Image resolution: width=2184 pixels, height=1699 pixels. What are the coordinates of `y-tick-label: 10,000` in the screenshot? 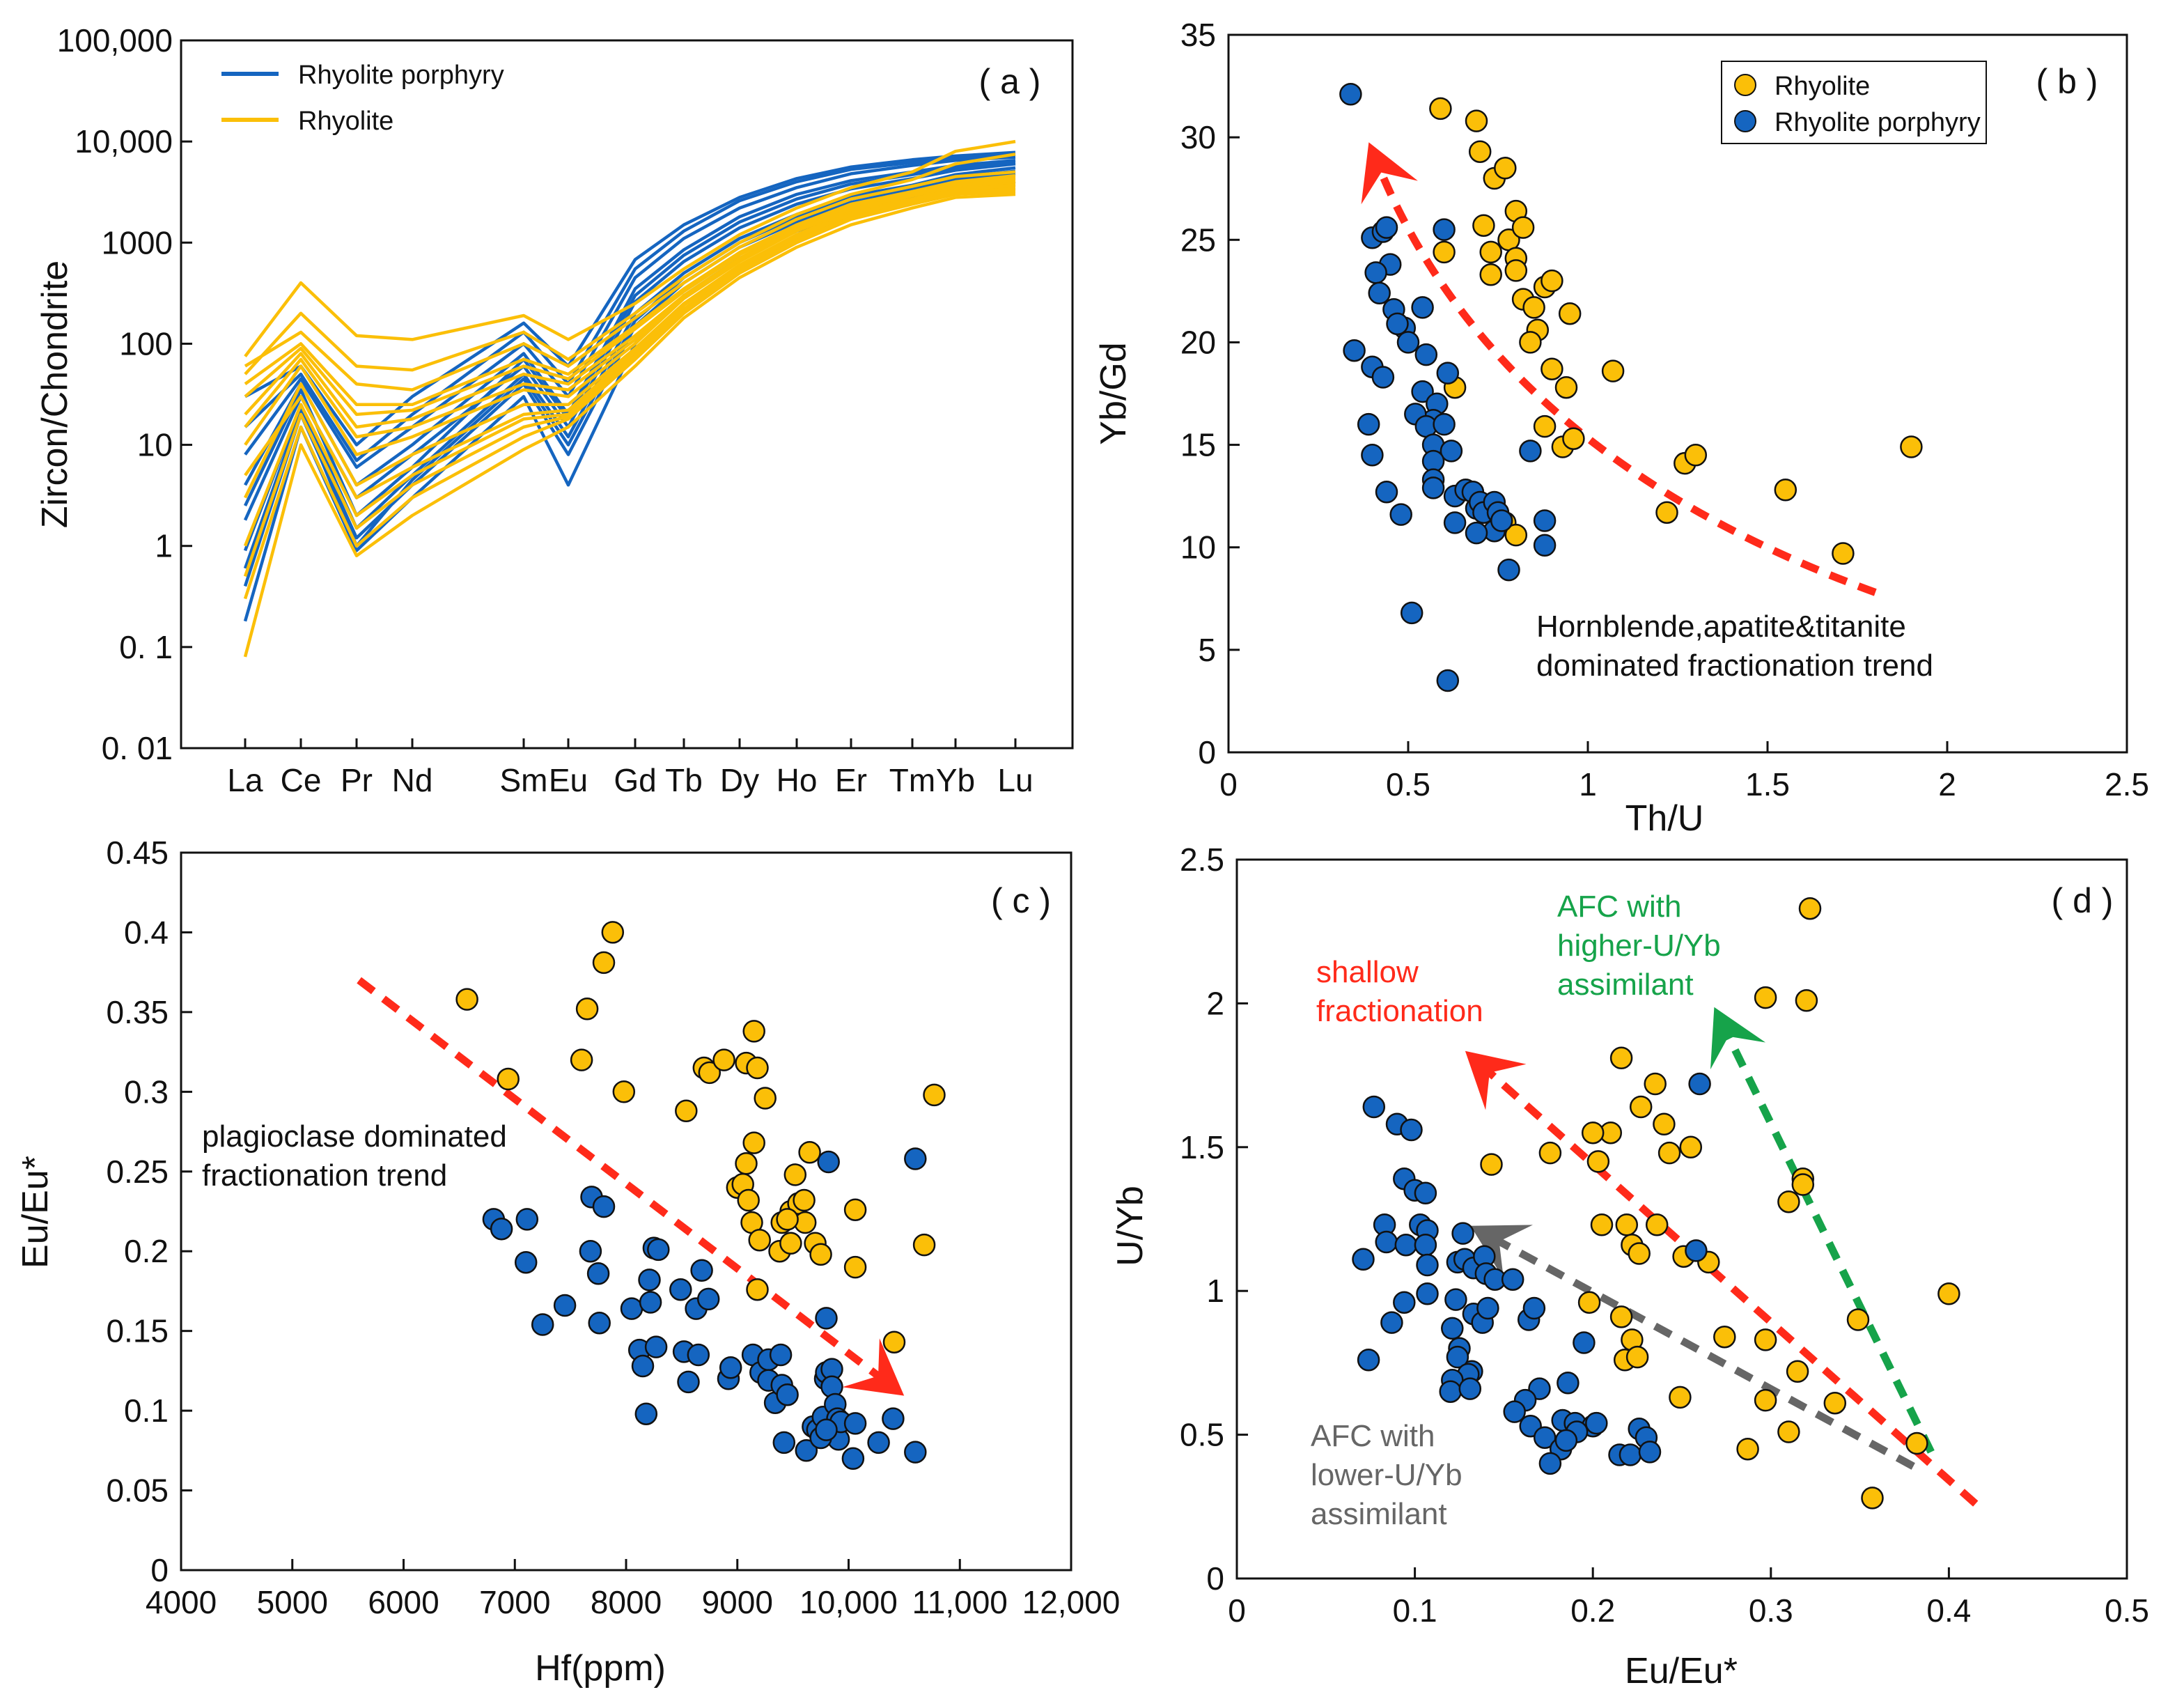 It's located at (124, 141).